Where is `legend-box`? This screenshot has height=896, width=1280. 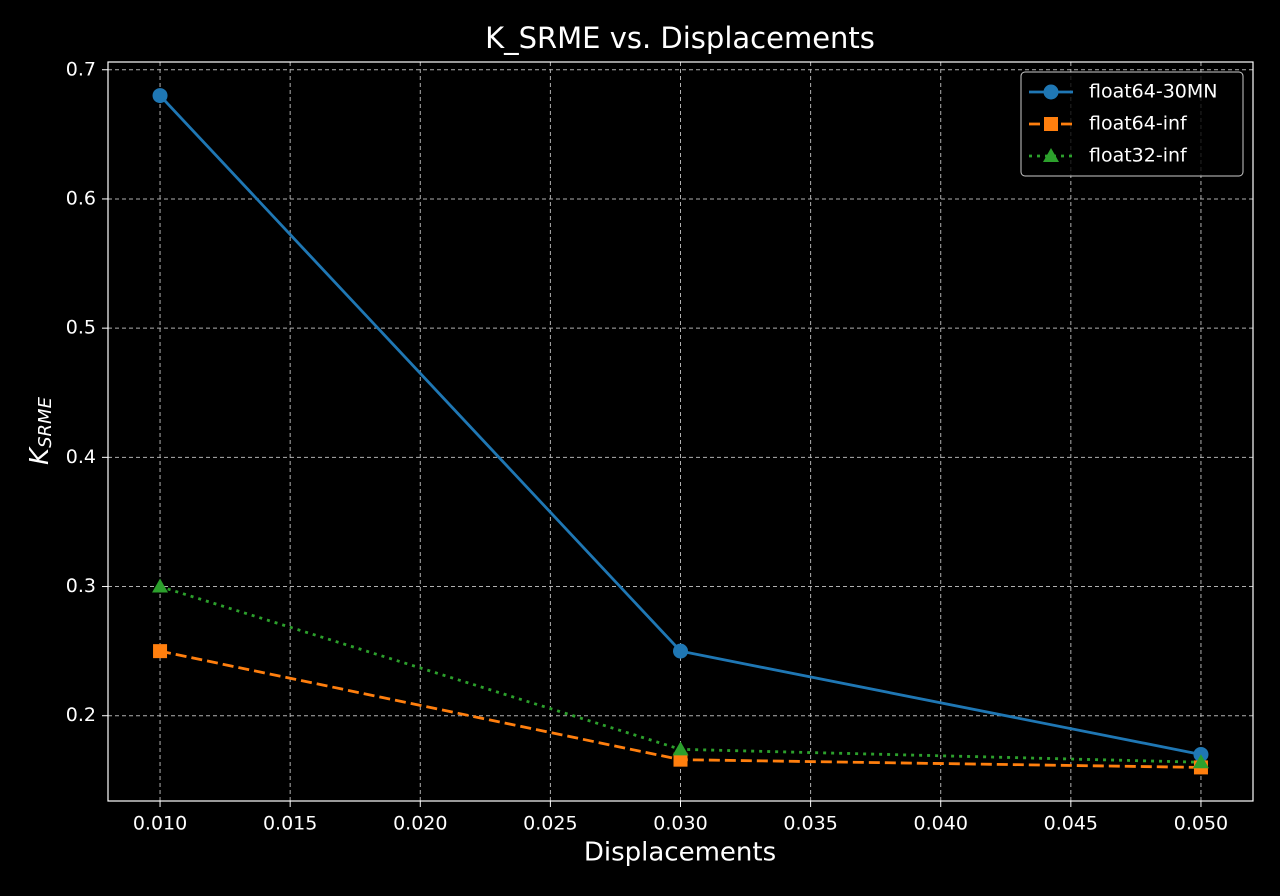 legend-box is located at coordinates (1132, 124).